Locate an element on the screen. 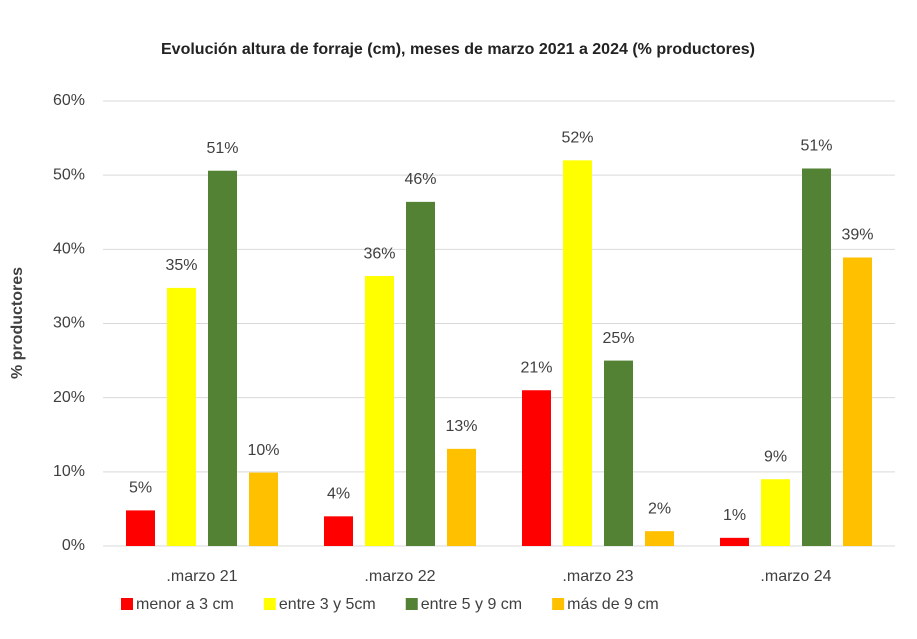  y-tick-label: 30% is located at coordinates (69, 323).